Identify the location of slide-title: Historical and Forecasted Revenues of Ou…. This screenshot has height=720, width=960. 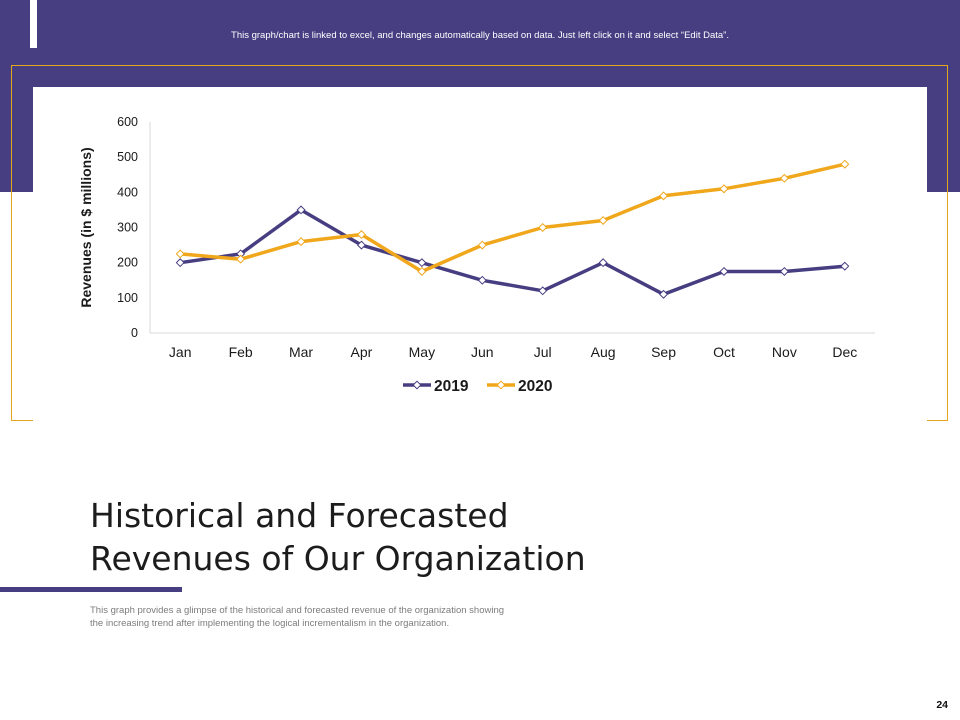
(480, 537).